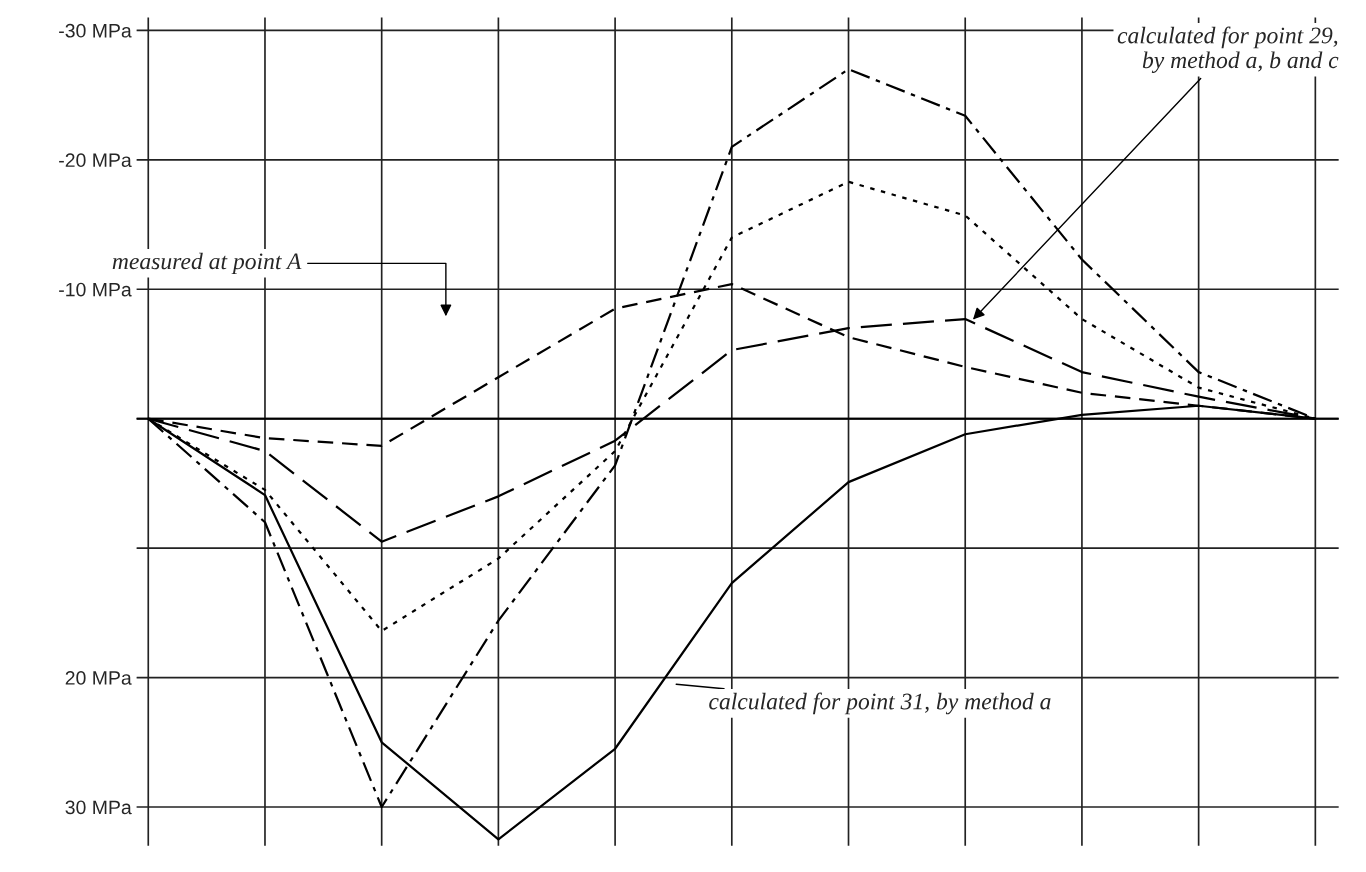 This screenshot has width=1366, height=872. I want to click on annotation: calculated for point 31, by method a, so click(880, 703).